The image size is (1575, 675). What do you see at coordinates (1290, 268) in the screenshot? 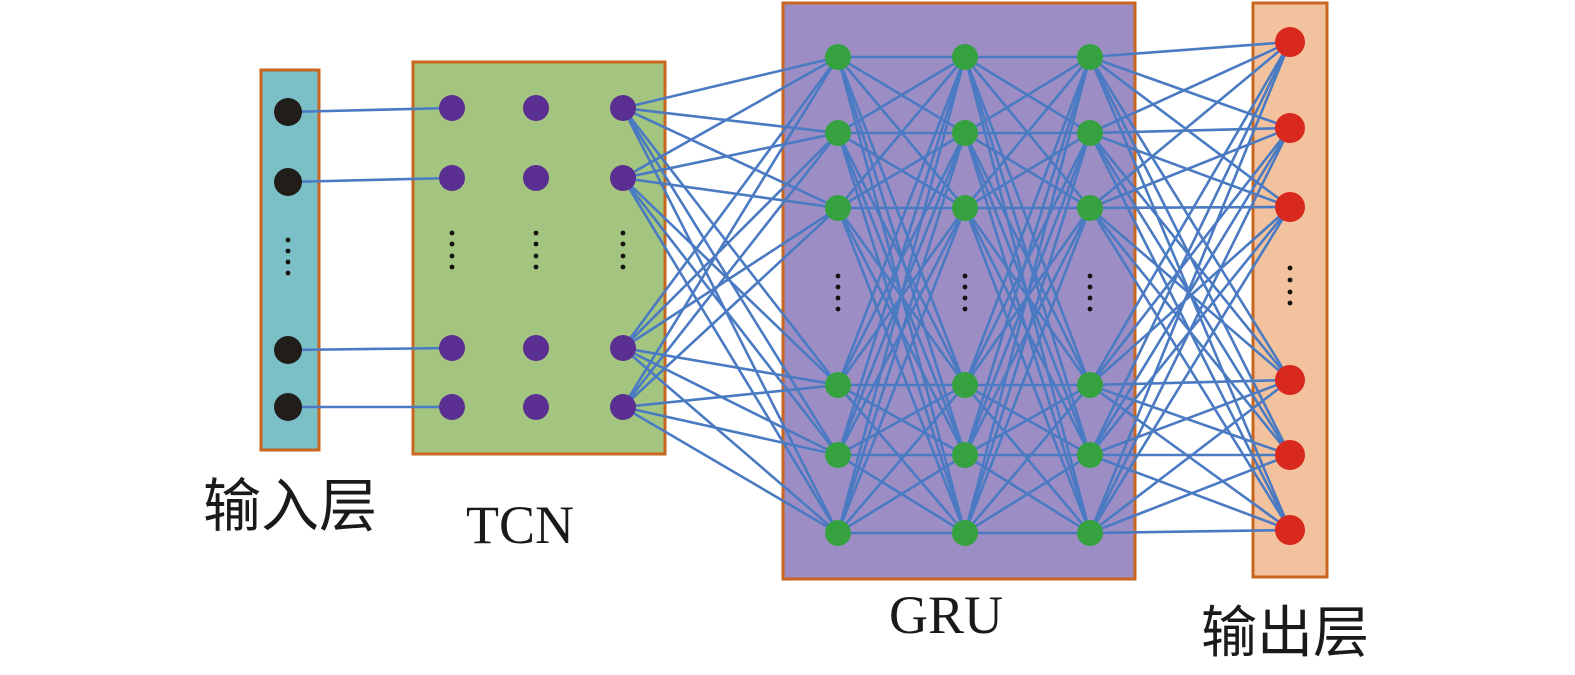
I see `output-ellipsis-dot` at bounding box center [1290, 268].